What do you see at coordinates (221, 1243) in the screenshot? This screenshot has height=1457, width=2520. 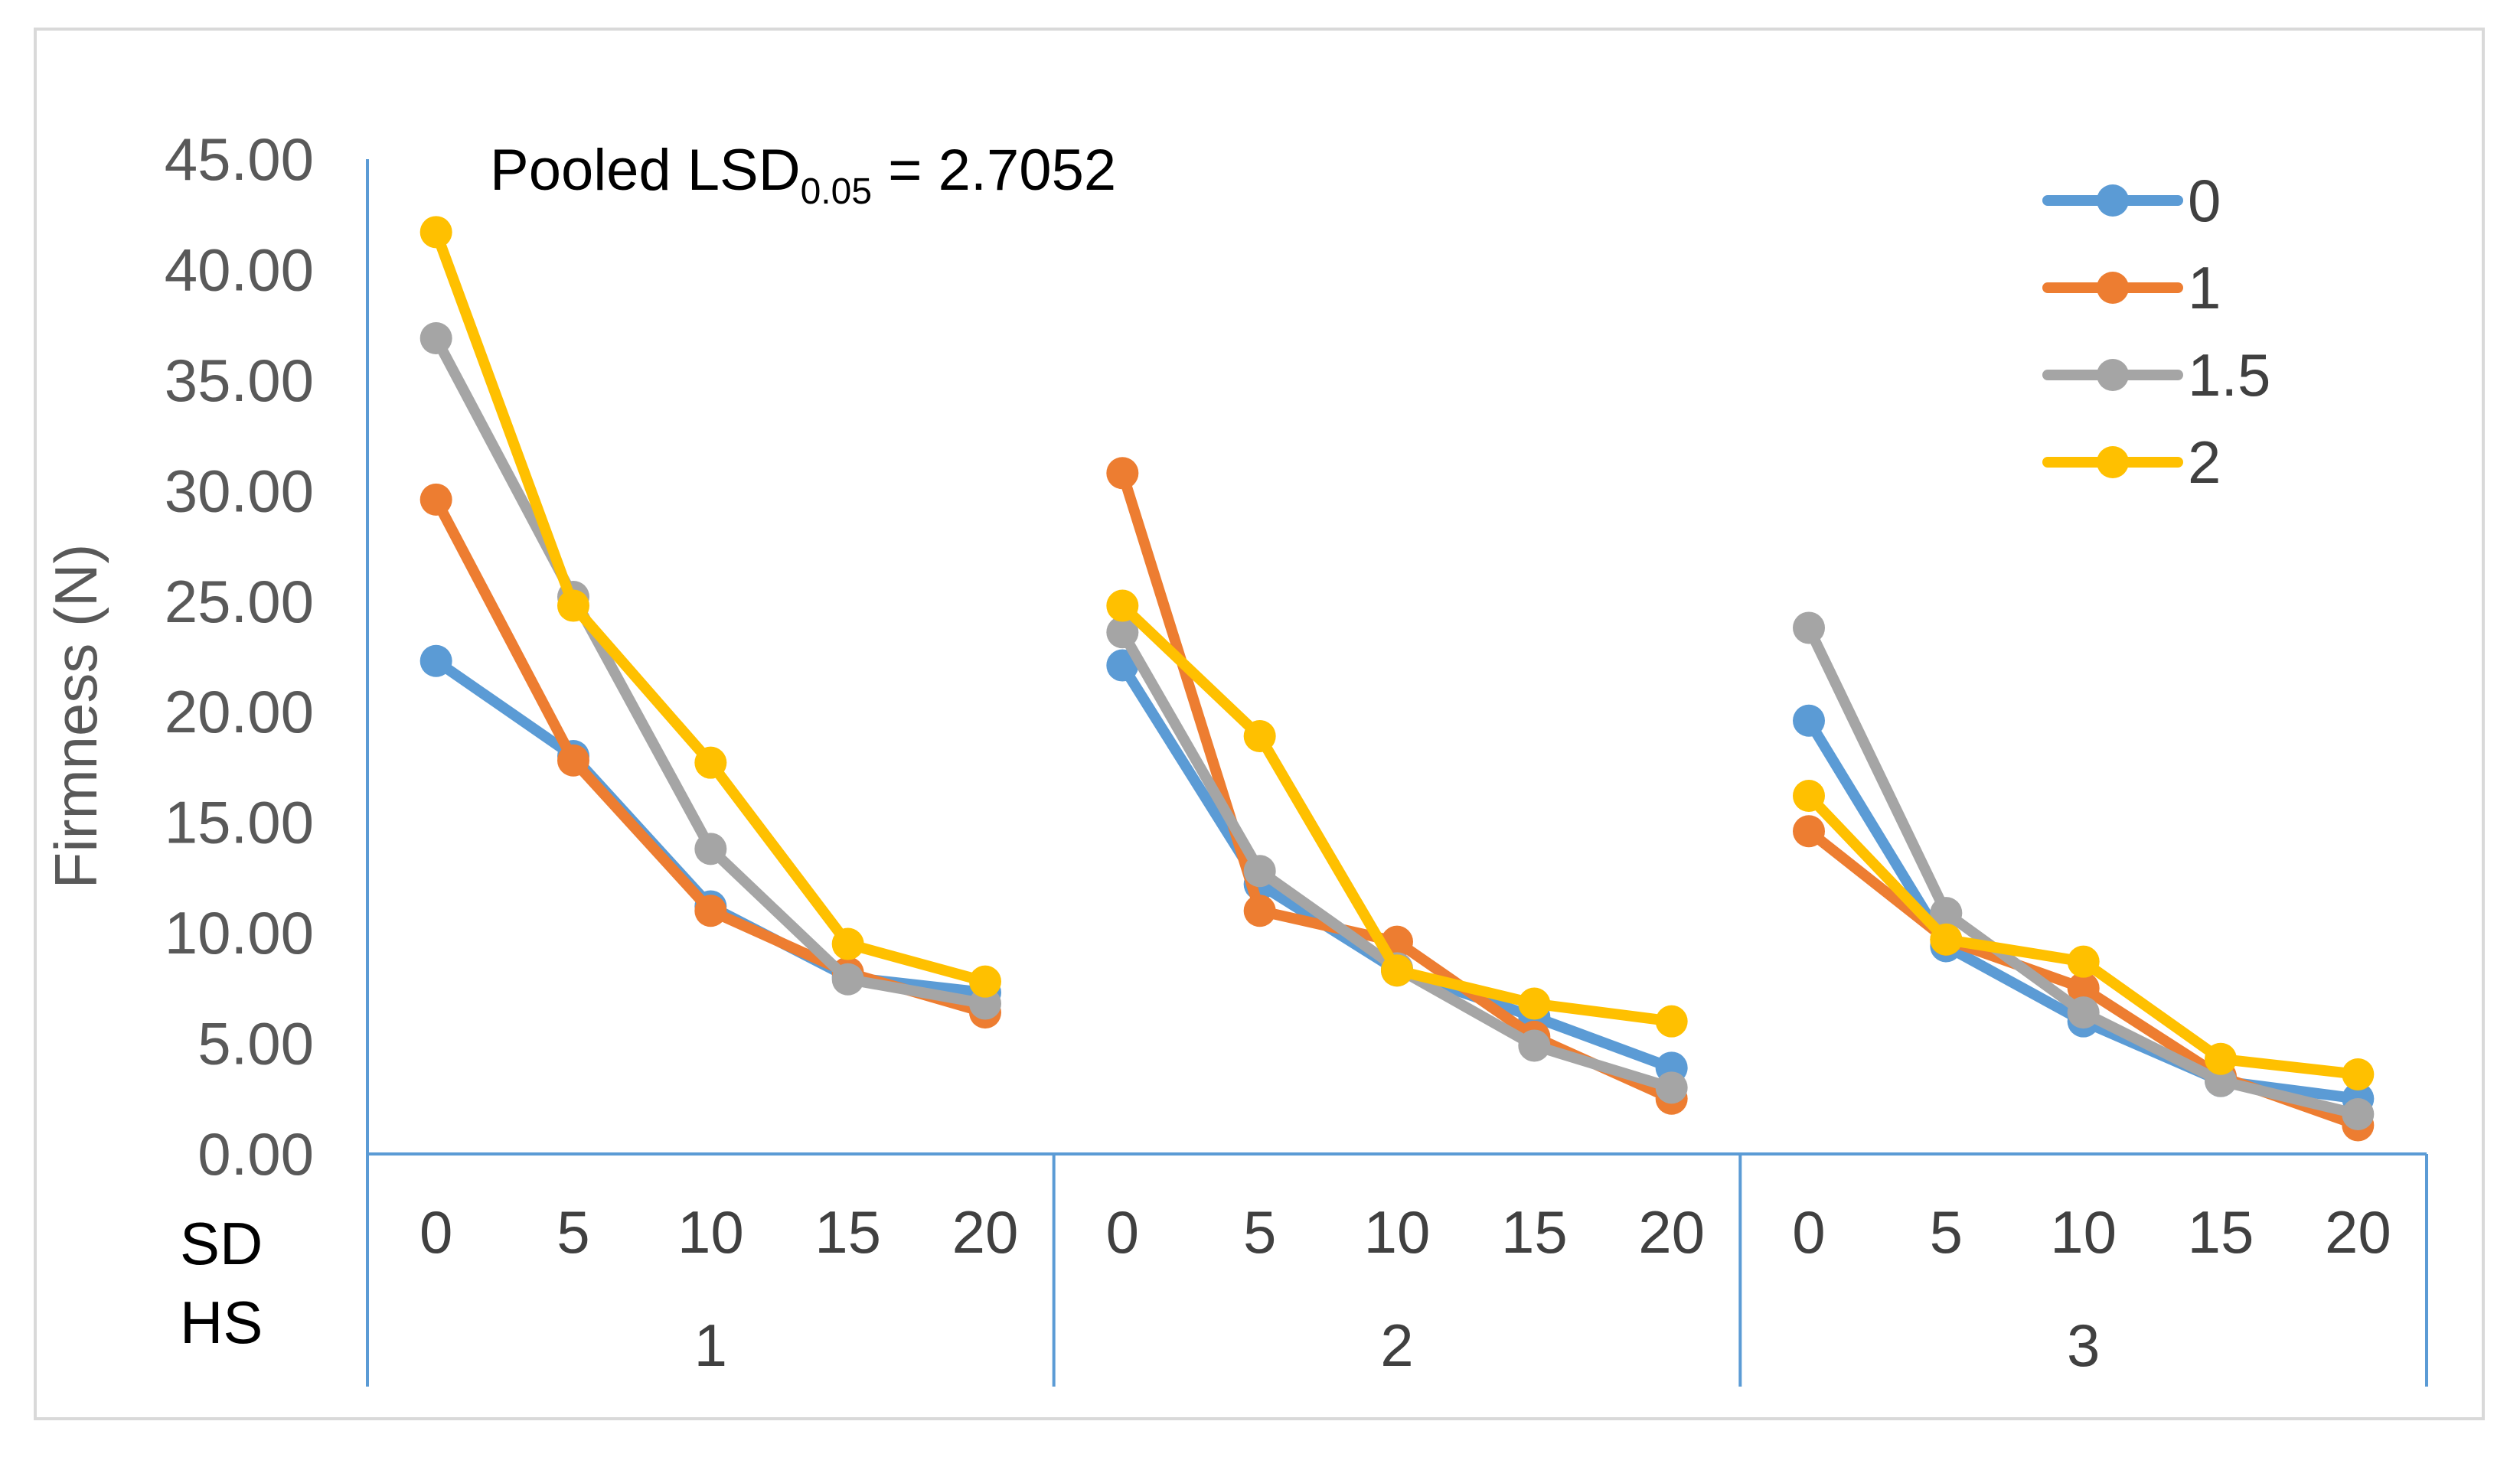 I see `sd-row-label: SD` at bounding box center [221, 1243].